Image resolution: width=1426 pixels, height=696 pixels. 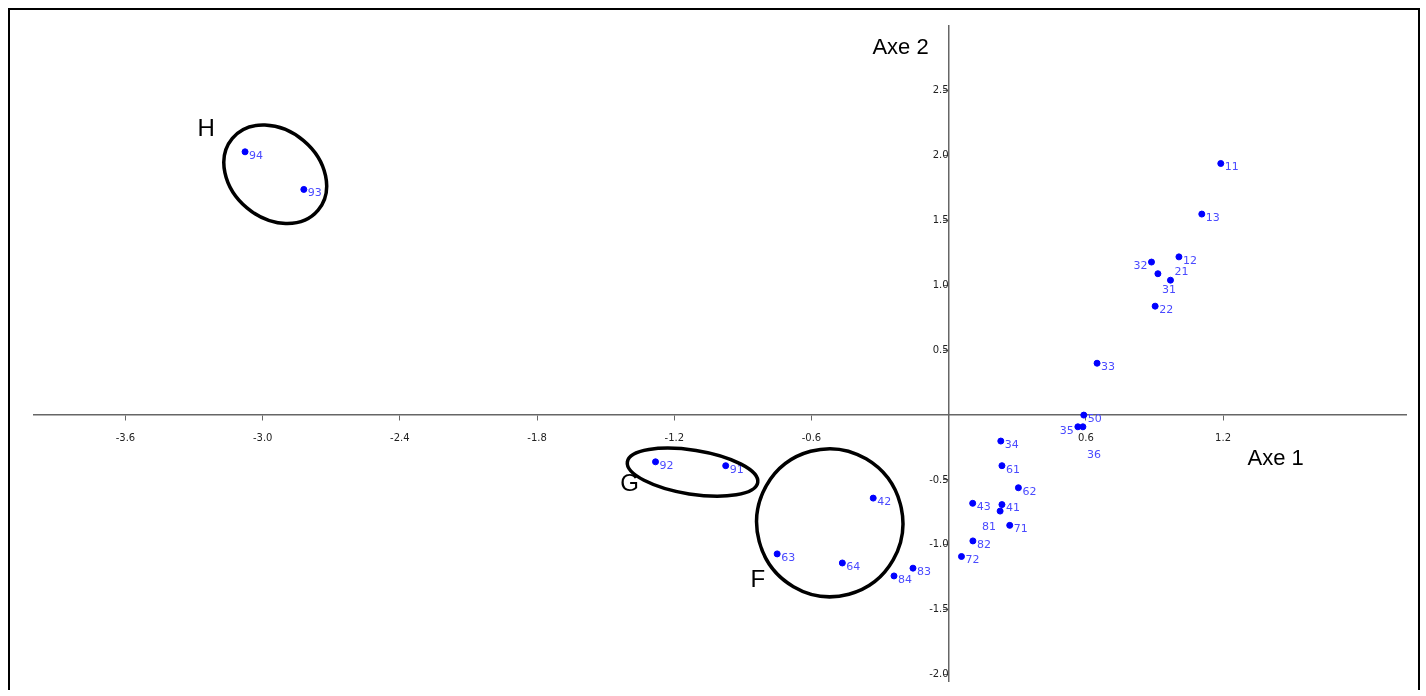 I want to click on x-axis-title: Axe 1, so click(x=1275, y=458).